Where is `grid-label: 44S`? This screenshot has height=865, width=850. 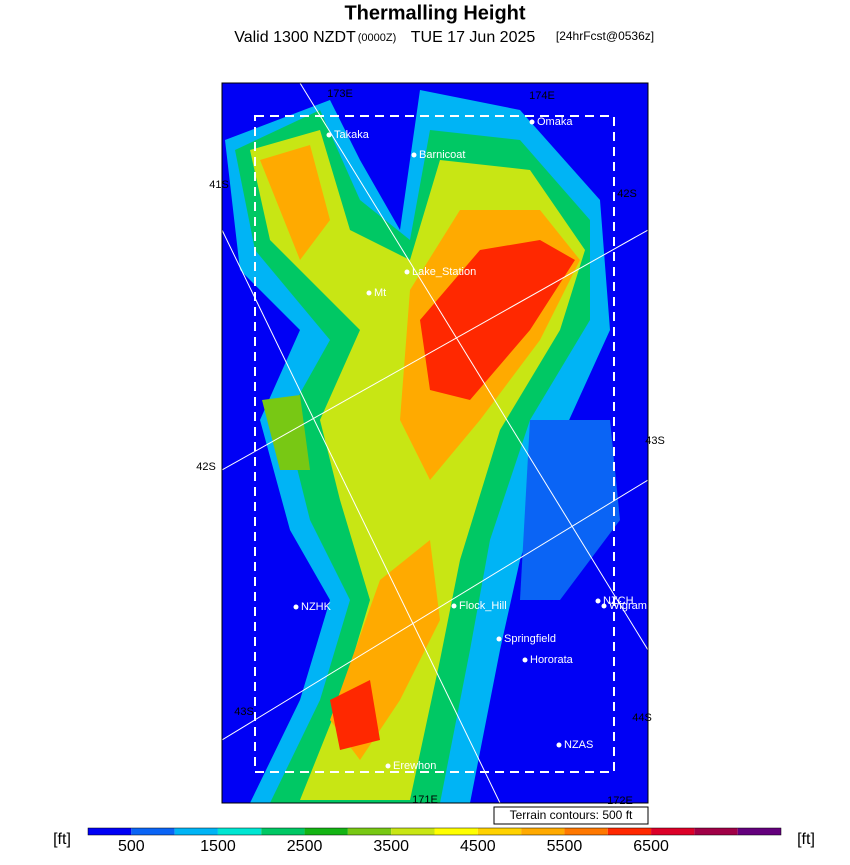
grid-label: 44S is located at coordinates (642, 718).